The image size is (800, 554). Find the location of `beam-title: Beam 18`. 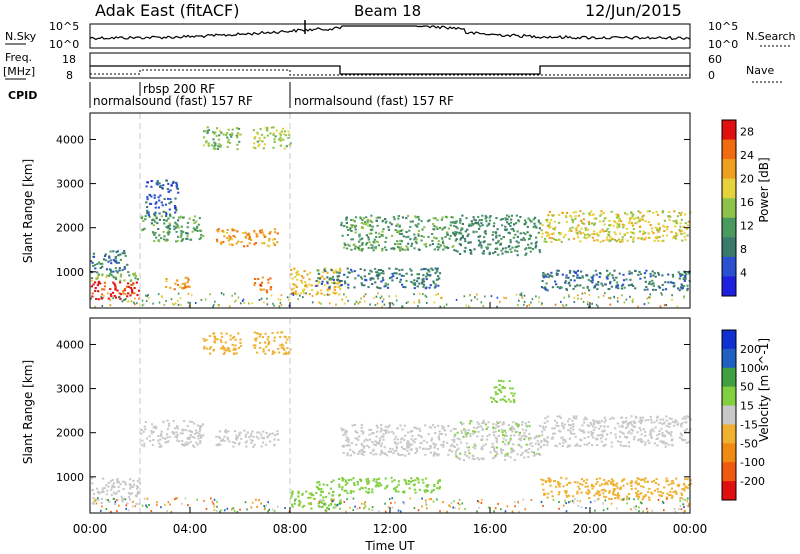

beam-title: Beam 18 is located at coordinates (387, 11).